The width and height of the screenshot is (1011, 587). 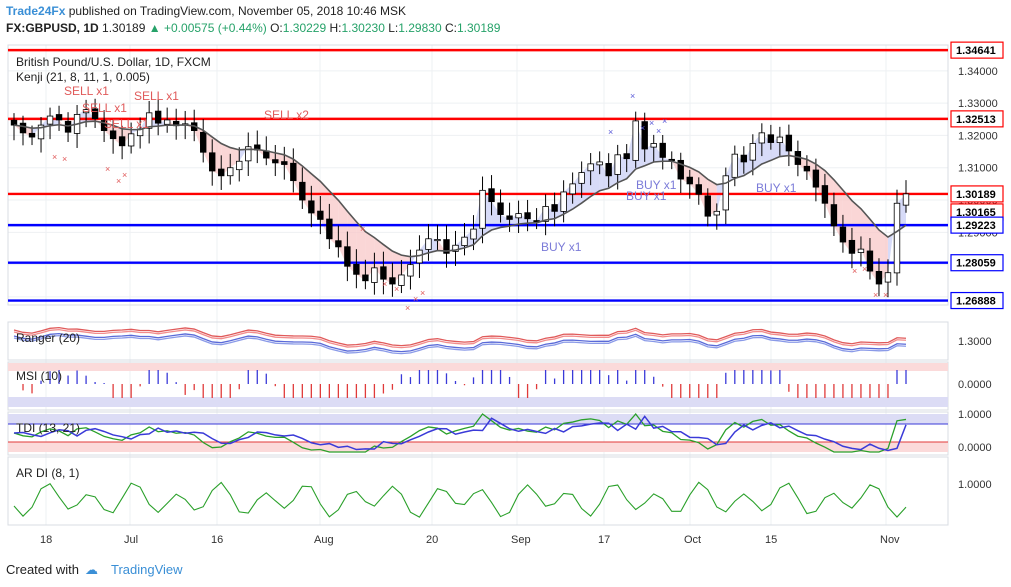 What do you see at coordinates (46, 540) in the screenshot?
I see `x-tick-label: 18` at bounding box center [46, 540].